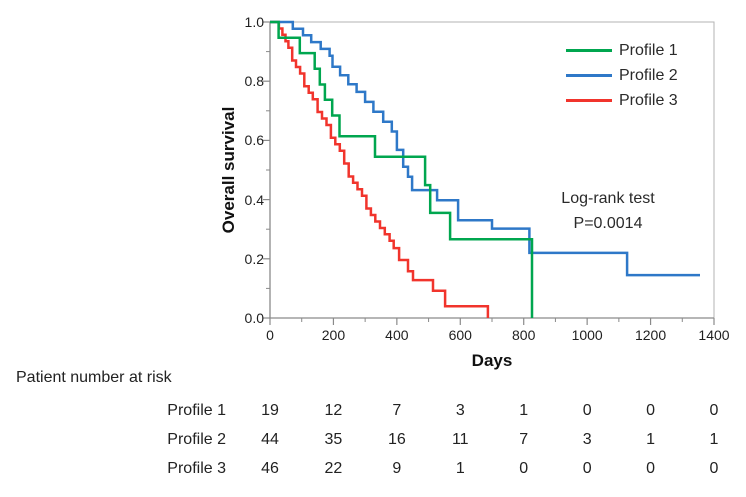 Image resolution: width=746 pixels, height=497 pixels. I want to click on x-tick-label-600: 600, so click(460, 335).